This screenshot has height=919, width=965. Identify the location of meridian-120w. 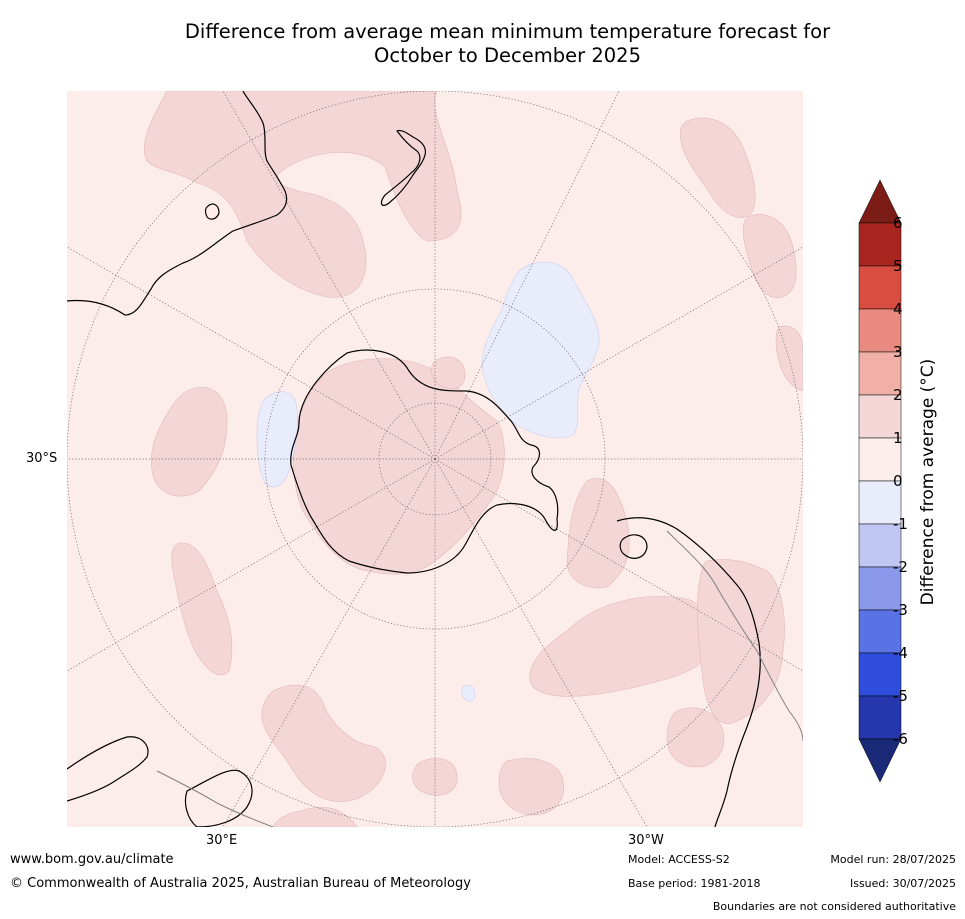
(618, 565).